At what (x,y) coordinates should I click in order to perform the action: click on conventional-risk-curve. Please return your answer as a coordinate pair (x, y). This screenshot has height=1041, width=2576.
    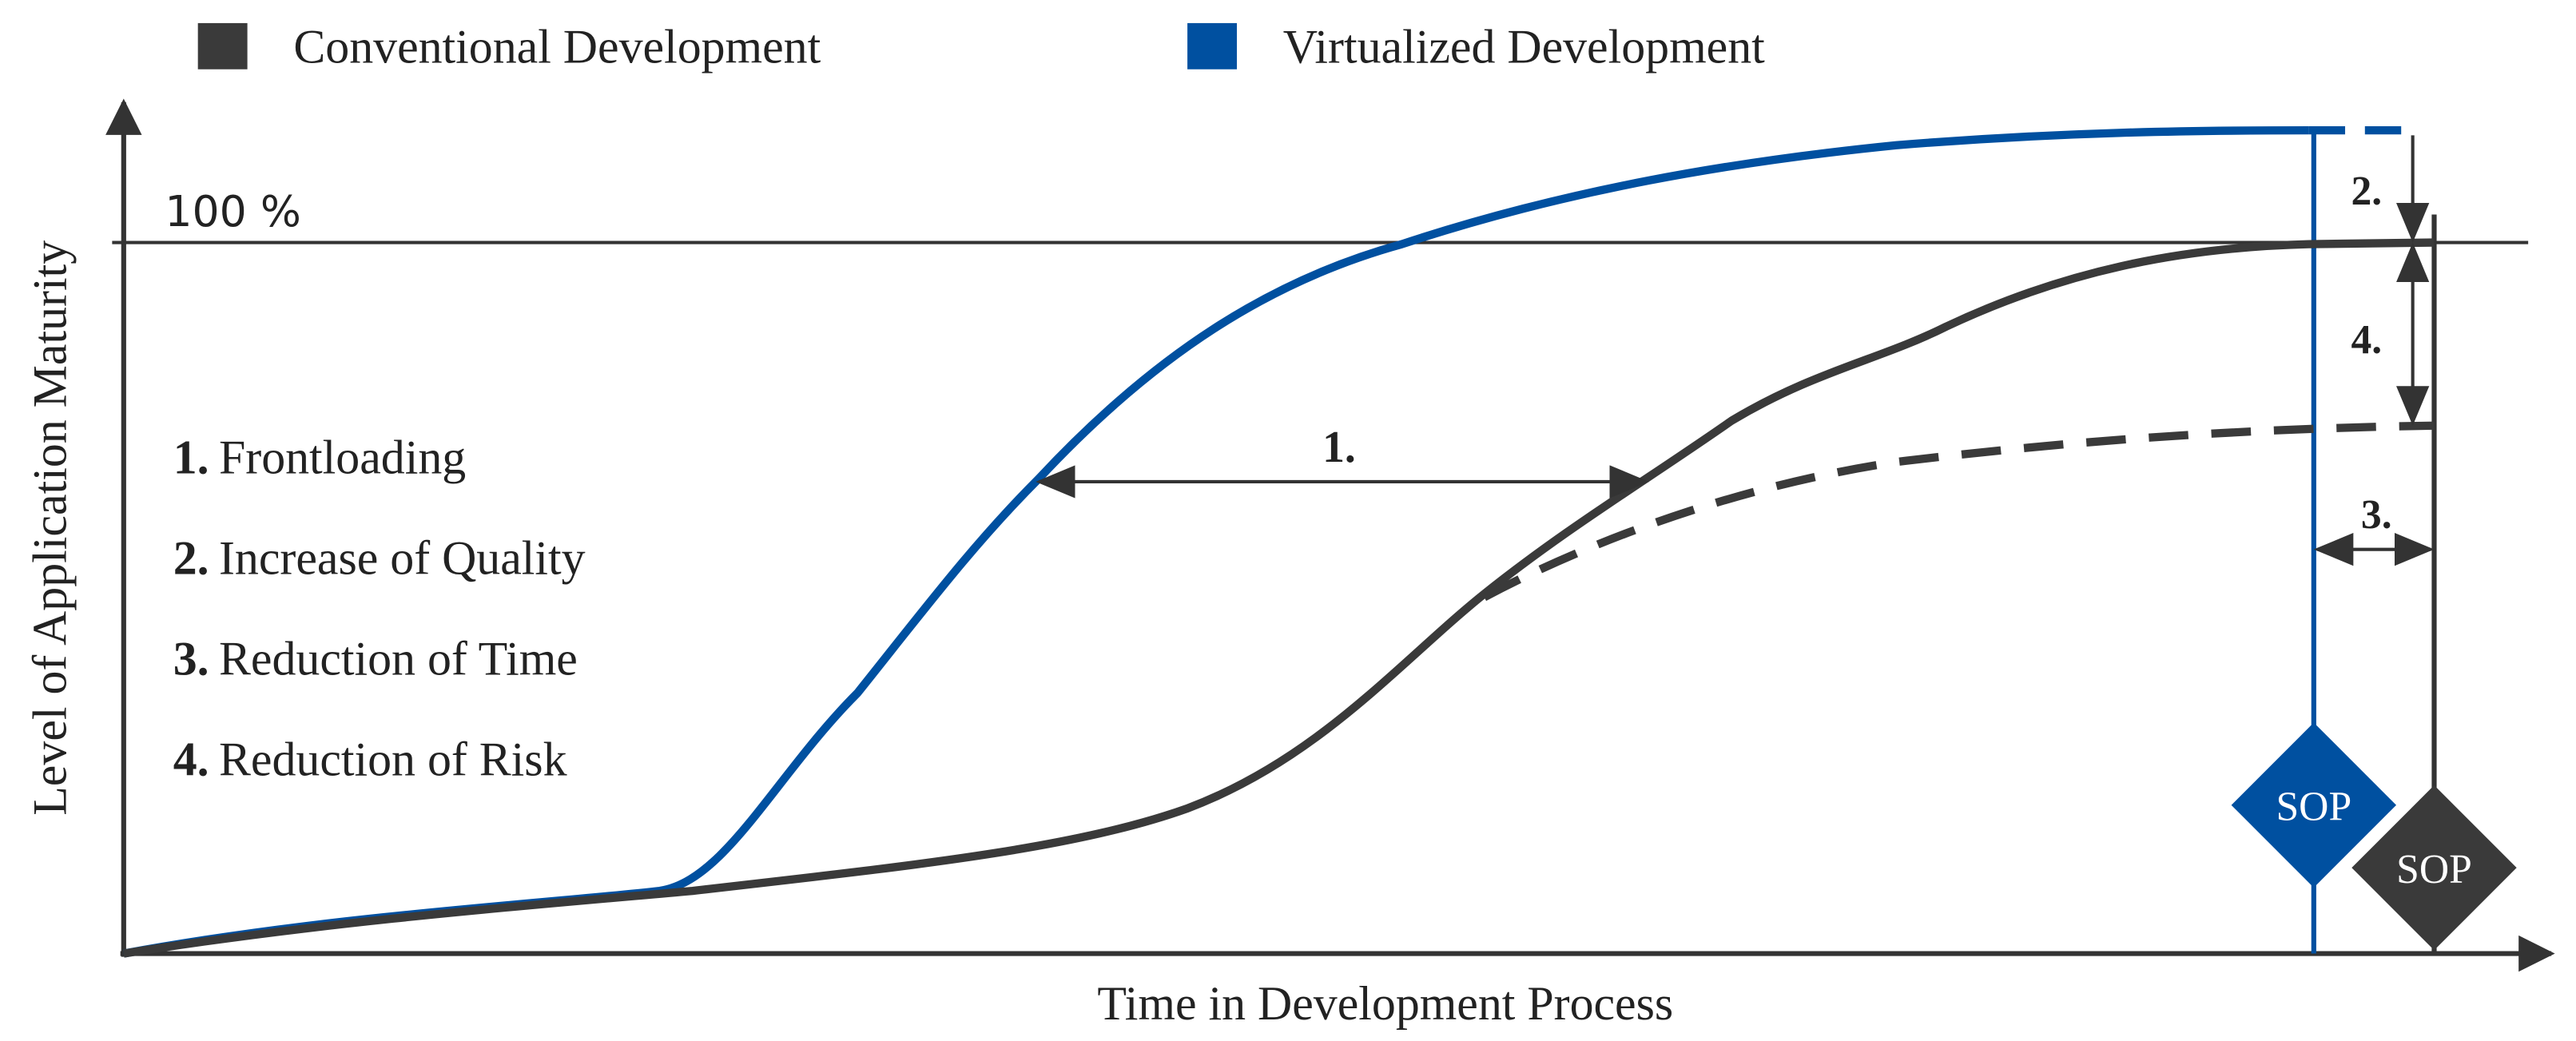
    Looking at the image, I should click on (1958, 511).